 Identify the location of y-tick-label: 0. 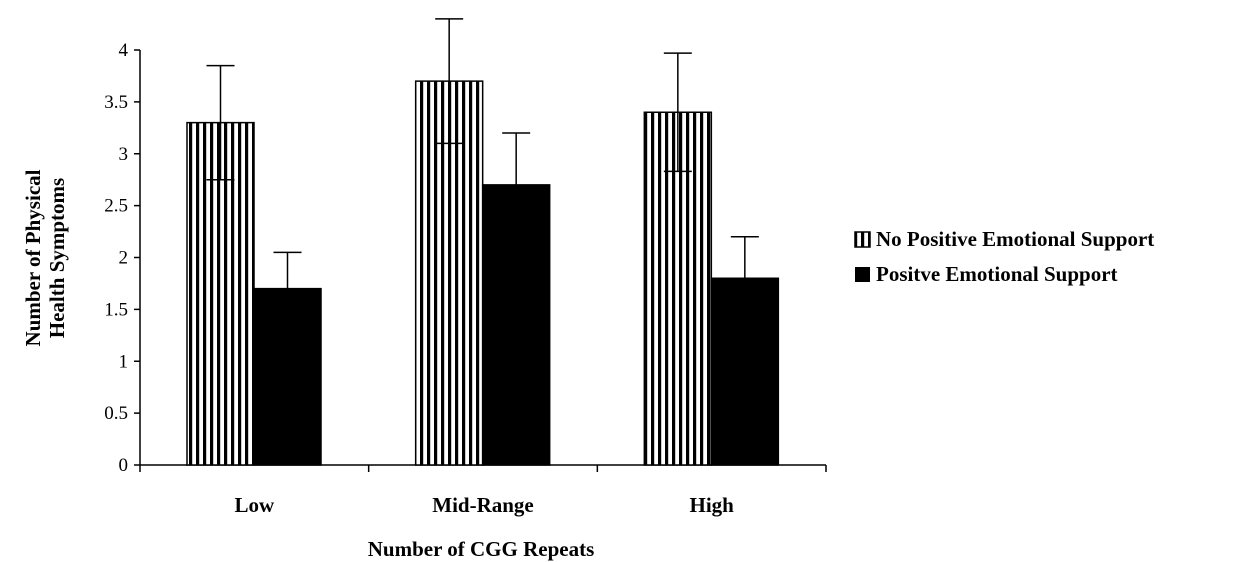
(124, 465).